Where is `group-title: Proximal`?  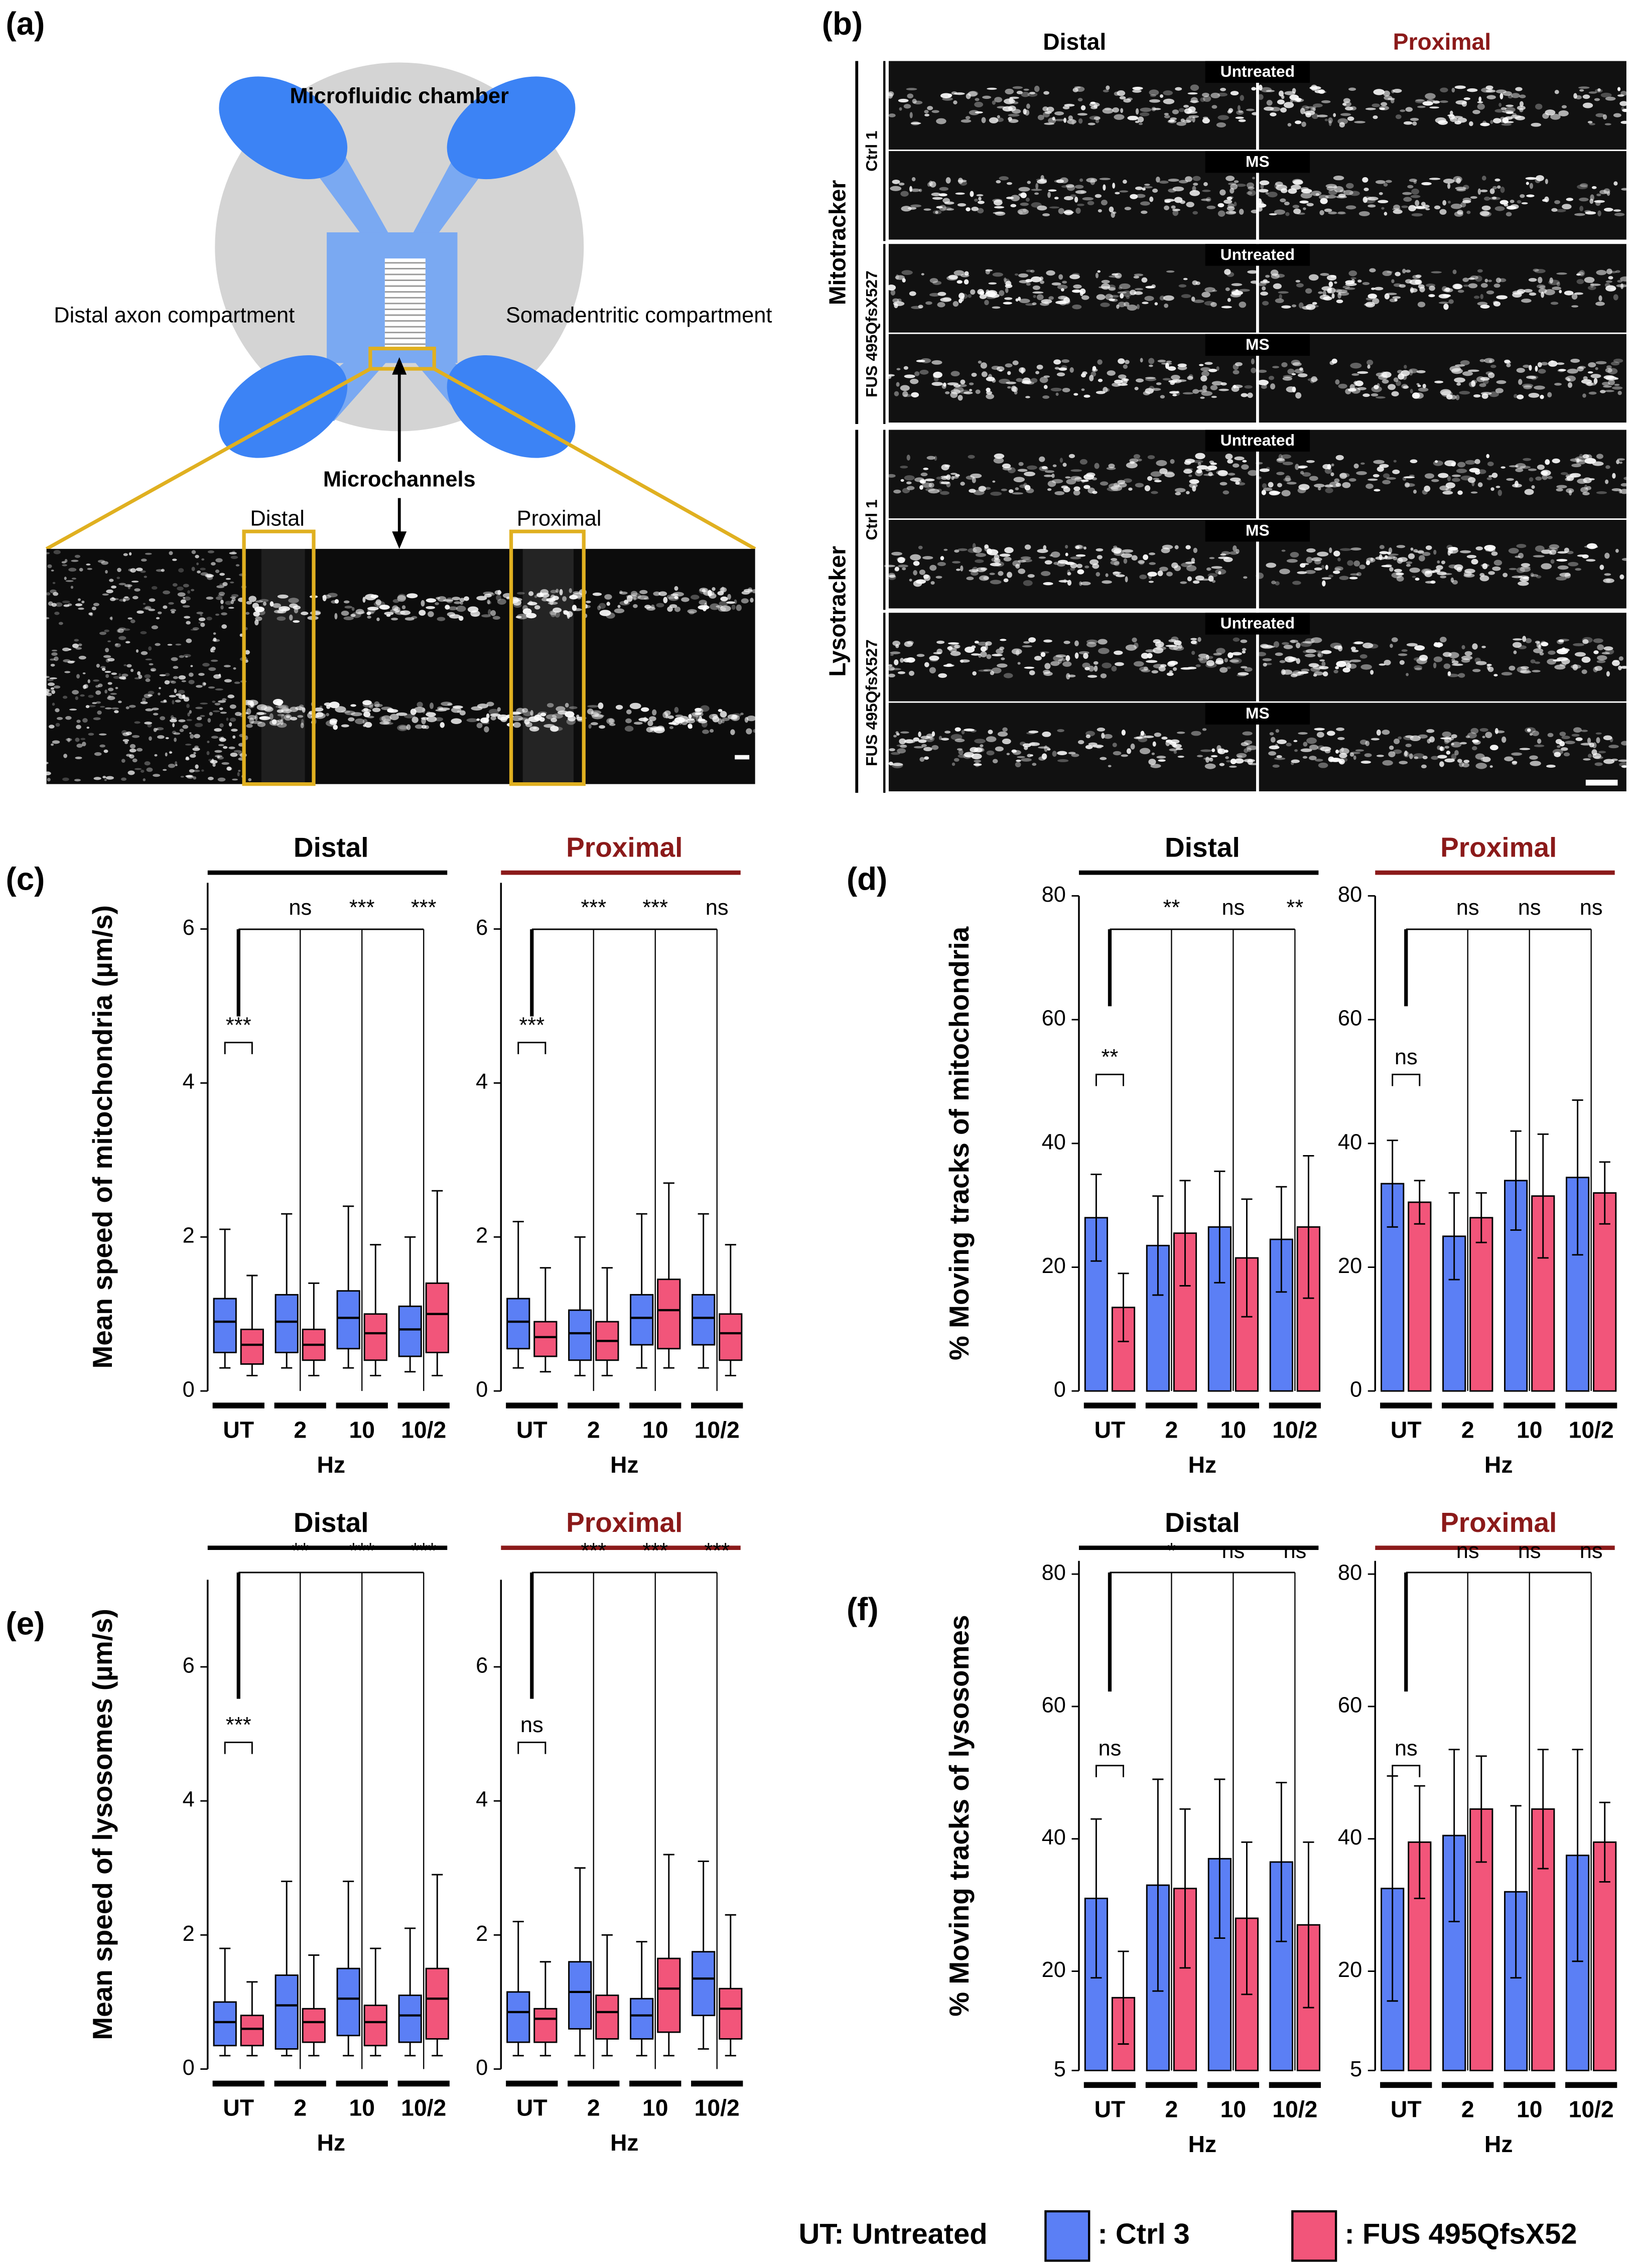 group-title: Proximal is located at coordinates (624, 1522).